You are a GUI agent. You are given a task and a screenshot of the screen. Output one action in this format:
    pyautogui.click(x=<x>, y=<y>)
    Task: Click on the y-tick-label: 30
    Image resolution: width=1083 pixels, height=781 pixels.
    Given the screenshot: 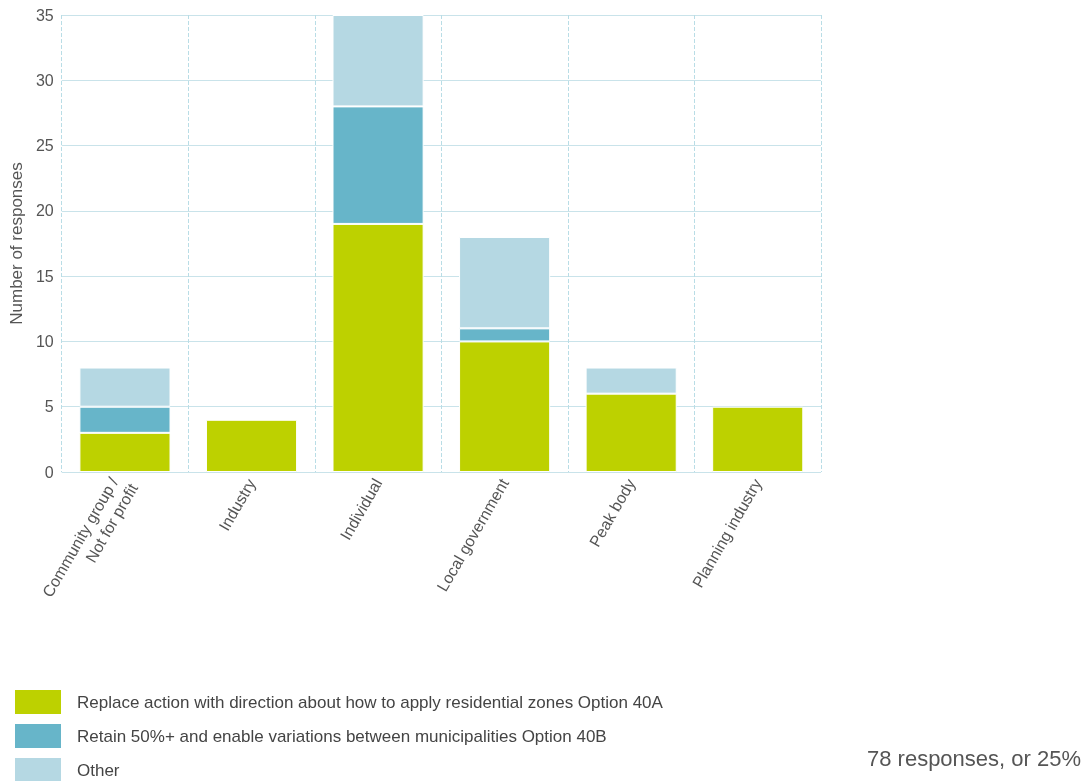 What is the action you would take?
    pyautogui.click(x=44, y=80)
    